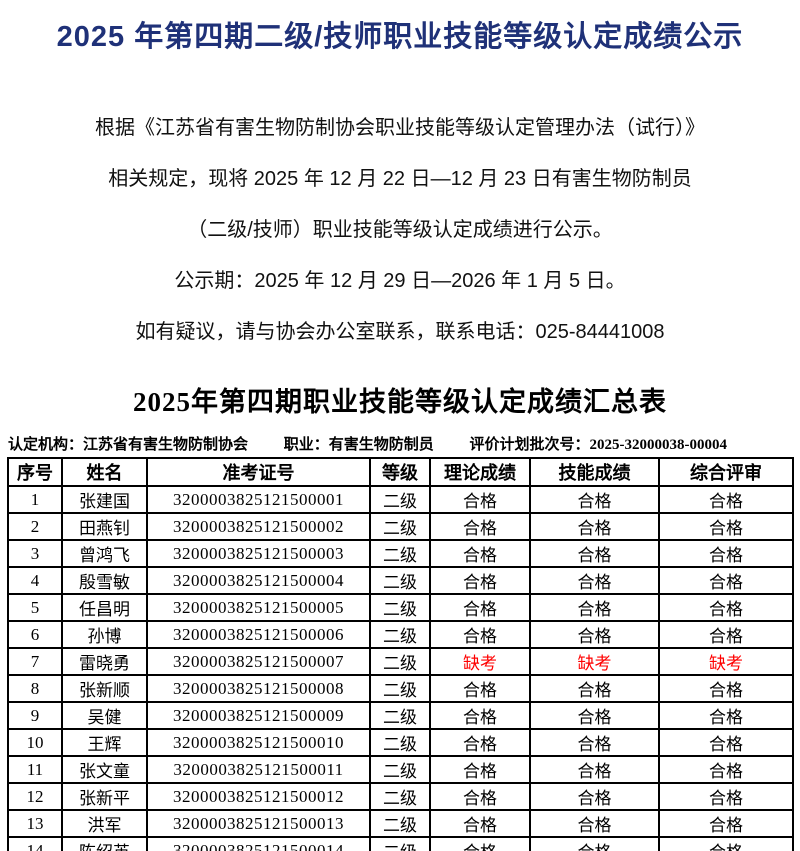 This screenshot has width=800, height=851. I want to click on cell-exam-id: 3200003825121500003, so click(258, 553).